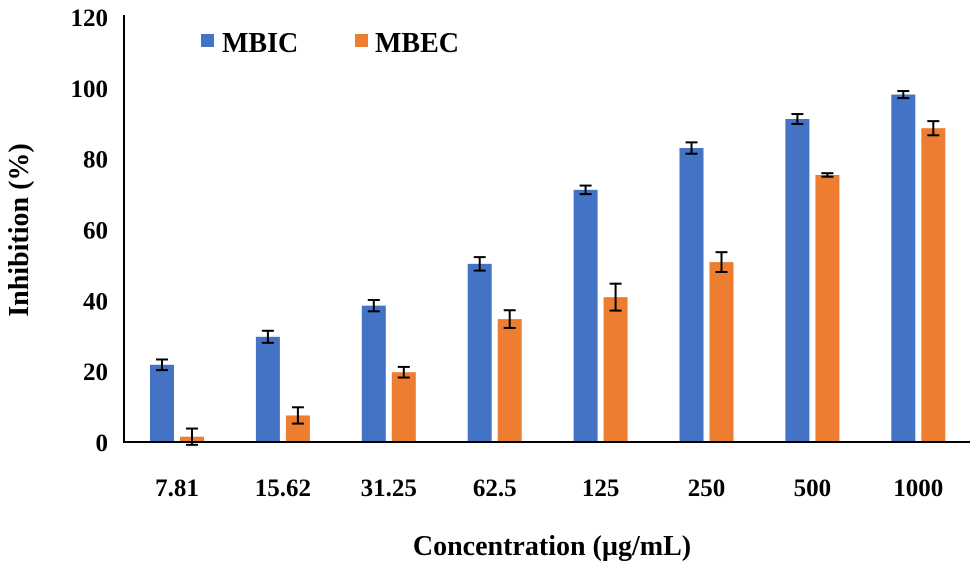 This screenshot has width=970, height=564. What do you see at coordinates (19, 230) in the screenshot?
I see `y-axis-label: Inhibition (%)` at bounding box center [19, 230].